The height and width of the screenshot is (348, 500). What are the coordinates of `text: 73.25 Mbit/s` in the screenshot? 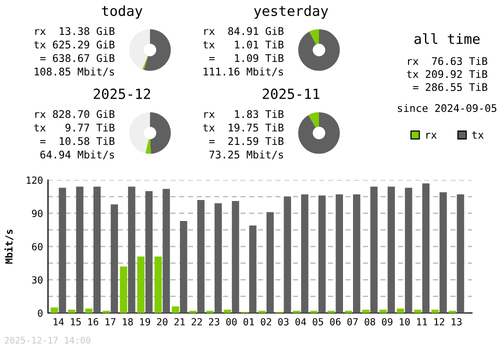 It's located at (246, 155).